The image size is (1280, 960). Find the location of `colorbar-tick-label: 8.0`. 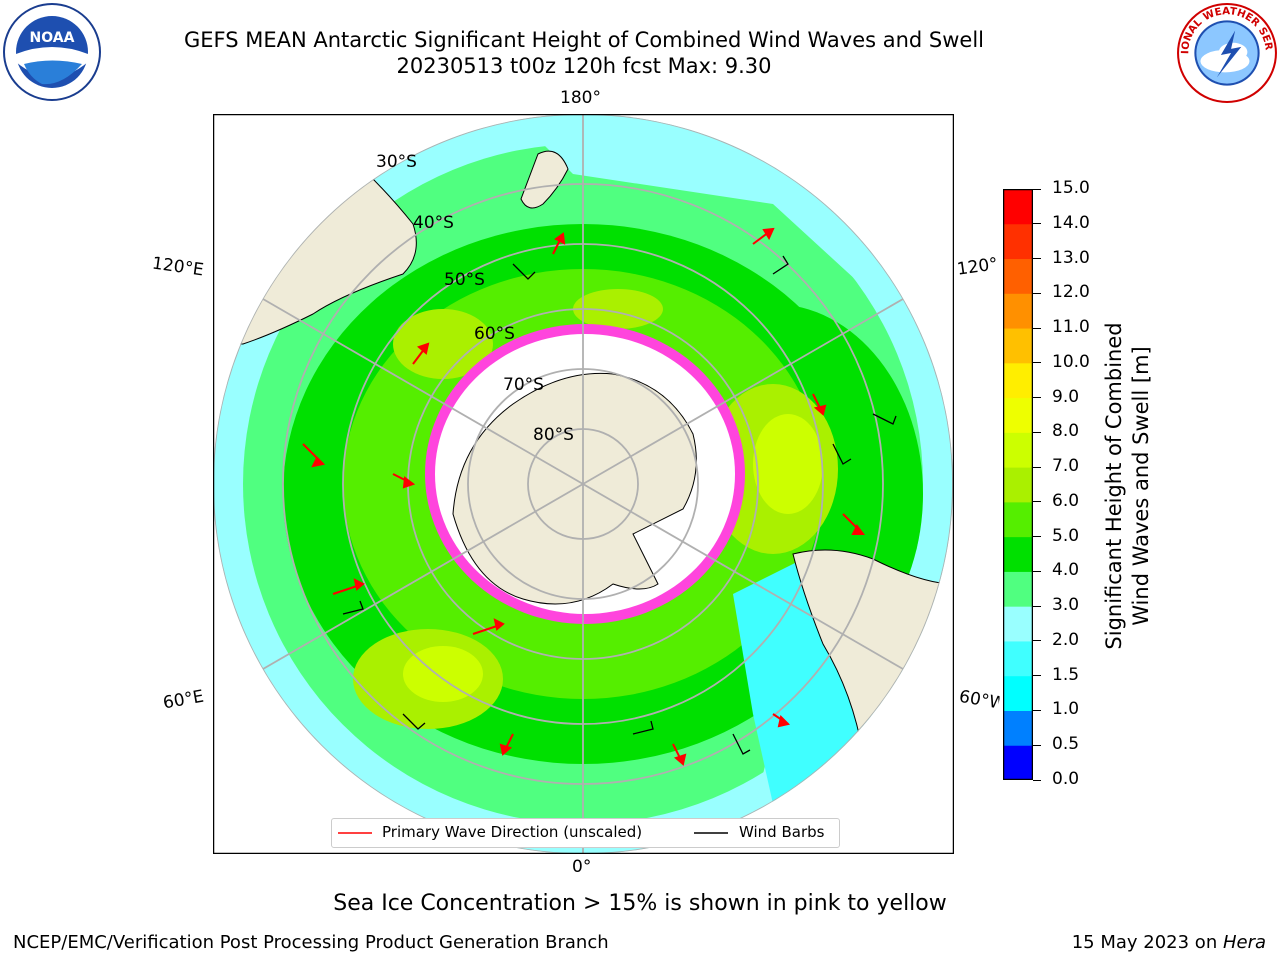

colorbar-tick-label: 8.0 is located at coordinates (1066, 431).